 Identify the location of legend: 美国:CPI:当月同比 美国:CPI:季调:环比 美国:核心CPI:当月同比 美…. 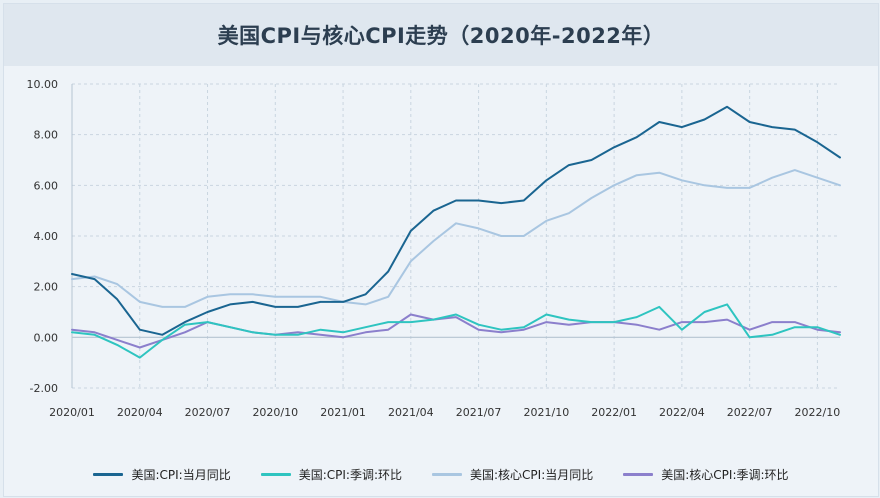
(441, 474).